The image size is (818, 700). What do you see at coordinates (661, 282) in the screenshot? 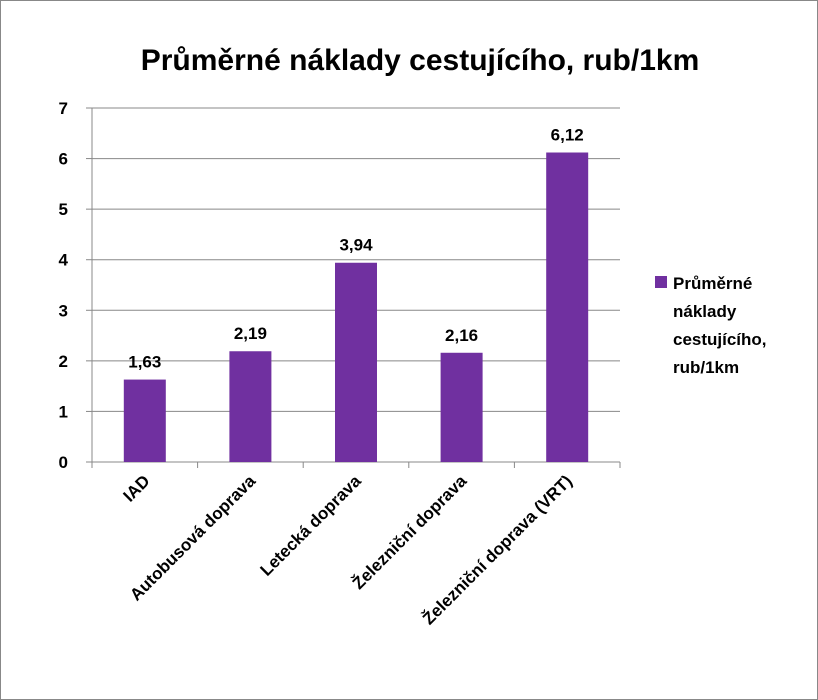
I see `legend-swatch` at bounding box center [661, 282].